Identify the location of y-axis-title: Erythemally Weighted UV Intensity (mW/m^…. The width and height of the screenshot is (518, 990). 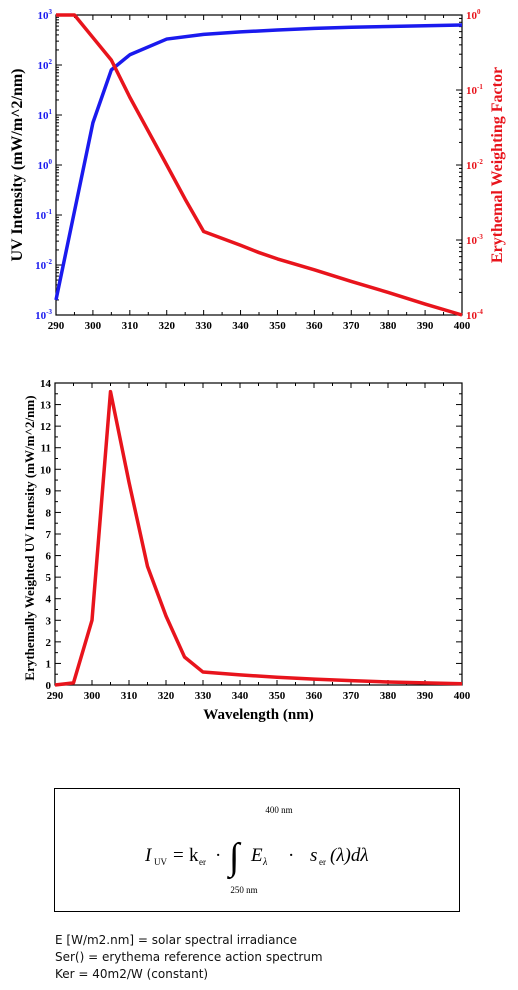
(29, 537).